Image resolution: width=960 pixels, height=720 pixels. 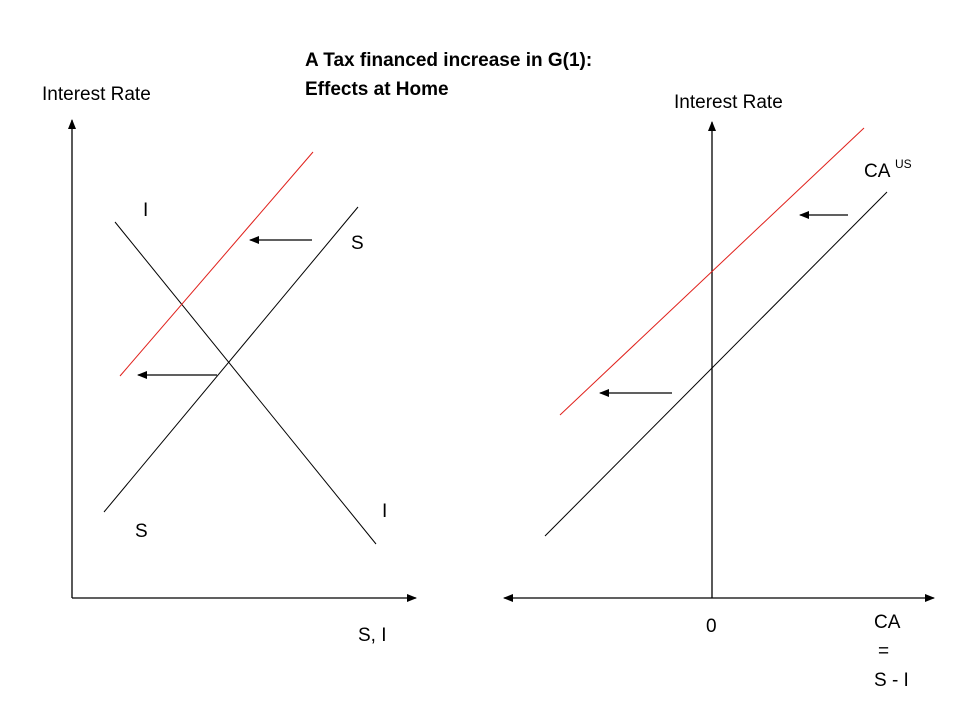 What do you see at coordinates (377, 89) in the screenshot?
I see `diagram-title-line2: Effects at Home` at bounding box center [377, 89].